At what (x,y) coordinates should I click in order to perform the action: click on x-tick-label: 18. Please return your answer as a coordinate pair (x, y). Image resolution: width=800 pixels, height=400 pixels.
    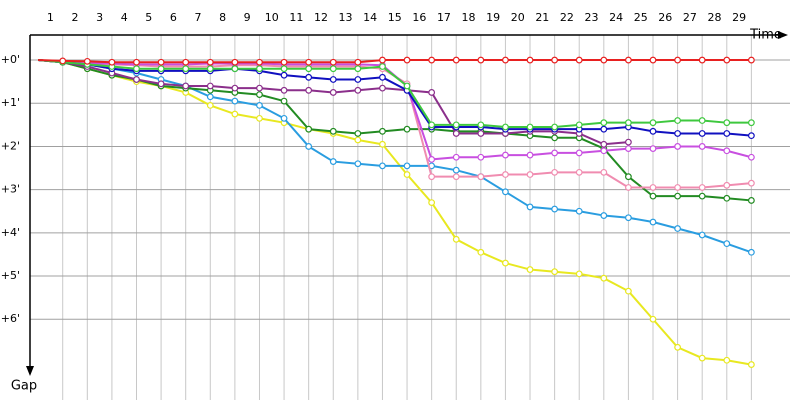
    Looking at the image, I should click on (469, 17).